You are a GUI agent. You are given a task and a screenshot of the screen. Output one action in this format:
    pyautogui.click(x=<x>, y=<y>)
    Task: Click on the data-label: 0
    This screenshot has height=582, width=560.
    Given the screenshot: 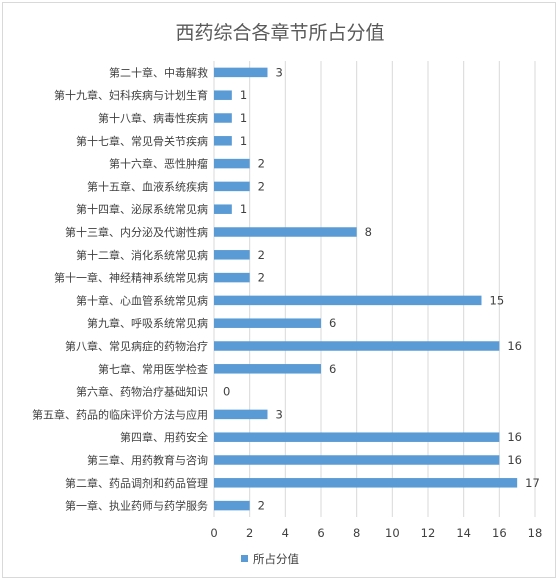 What is the action you would take?
    pyautogui.click(x=226, y=392)
    